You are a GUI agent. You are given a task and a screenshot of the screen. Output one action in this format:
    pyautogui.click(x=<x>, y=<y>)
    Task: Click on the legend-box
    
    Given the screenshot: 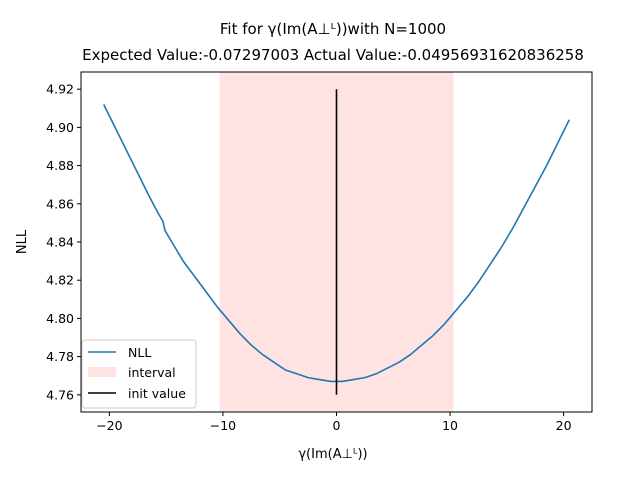 What is the action you would take?
    pyautogui.click(x=139, y=374)
    